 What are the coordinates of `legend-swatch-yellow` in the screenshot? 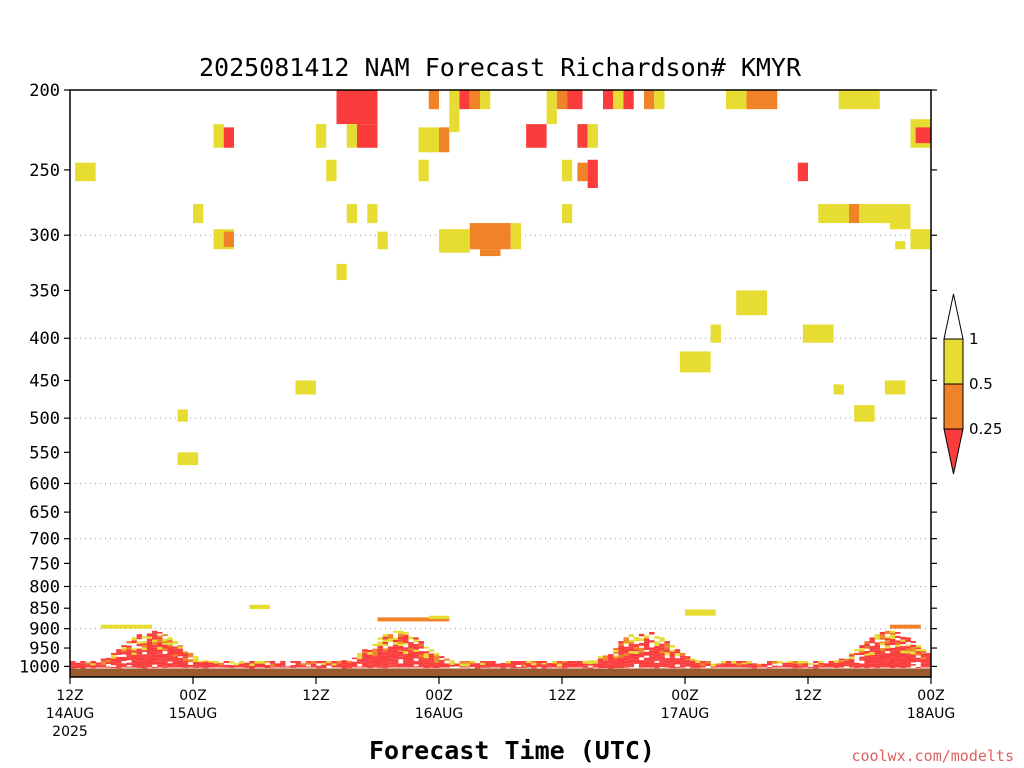 It's located at (953, 361).